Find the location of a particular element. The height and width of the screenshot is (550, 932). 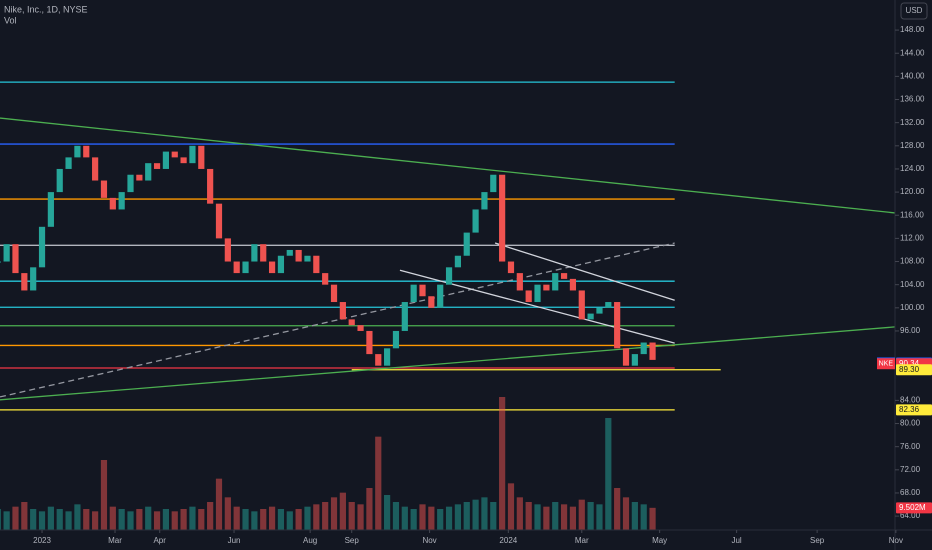

y-tick-label: 116.00 is located at coordinates (912, 214).